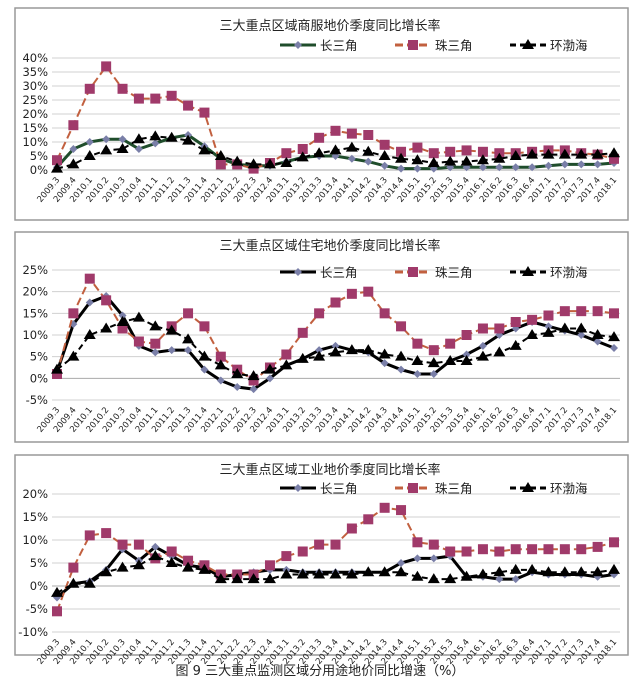 This screenshot has width=640, height=695. What do you see at coordinates (37, 609) in the screenshot?
I see `y-tick-label: -5%` at bounding box center [37, 609].